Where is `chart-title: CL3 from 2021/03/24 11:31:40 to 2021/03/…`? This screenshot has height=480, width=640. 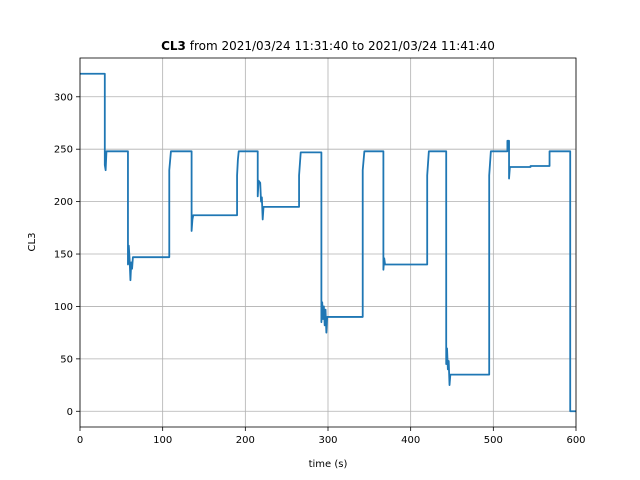 chart-title: CL3 from 2021/03/24 11:31:40 to 2021/03/… is located at coordinates (328, 46).